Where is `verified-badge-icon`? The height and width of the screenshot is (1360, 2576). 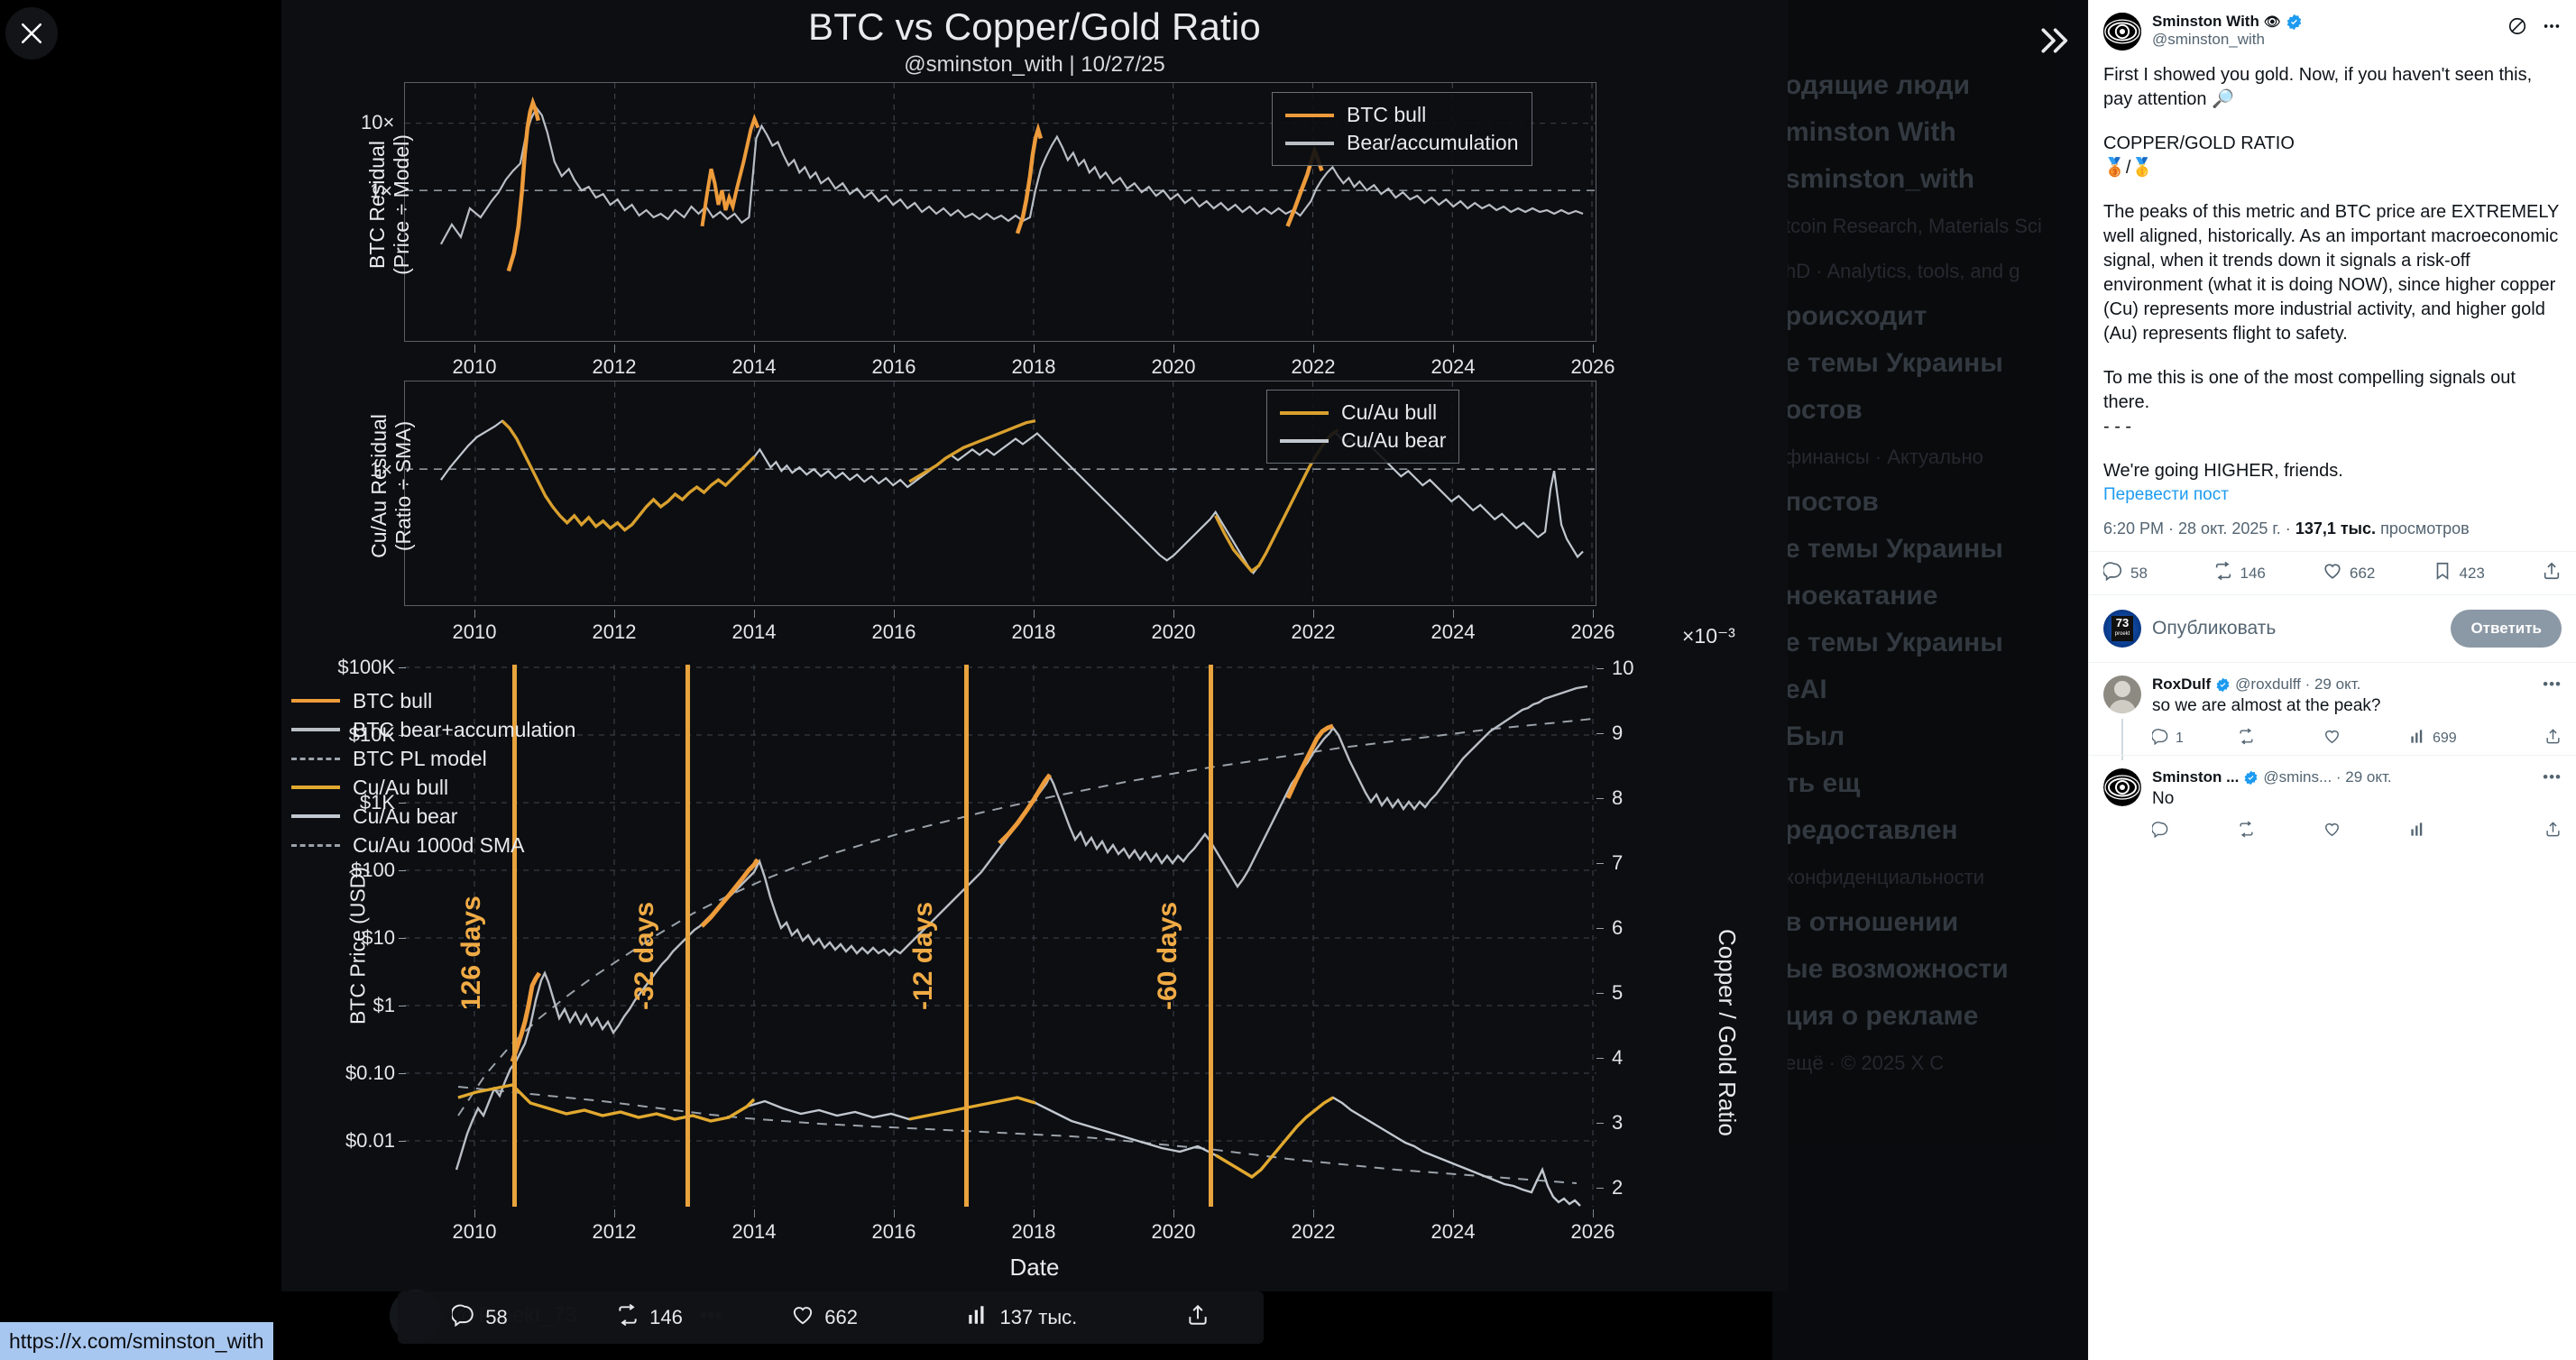
verified-badge-icon is located at coordinates (2251, 777).